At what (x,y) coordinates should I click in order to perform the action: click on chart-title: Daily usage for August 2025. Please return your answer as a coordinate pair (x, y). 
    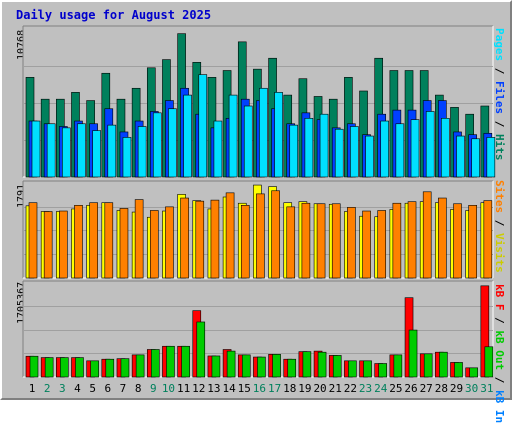
    Looking at the image, I should click on (114, 15).